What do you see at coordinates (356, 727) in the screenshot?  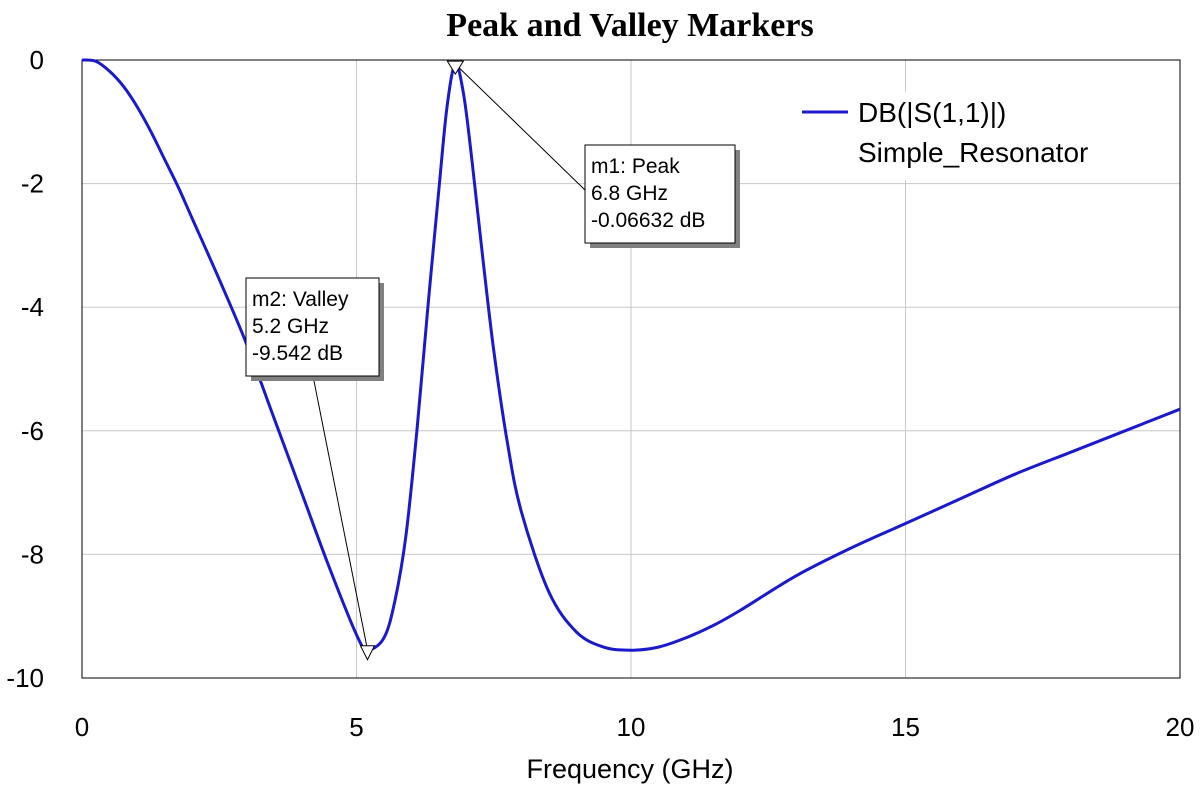 I see `x-tick-label: 5` at bounding box center [356, 727].